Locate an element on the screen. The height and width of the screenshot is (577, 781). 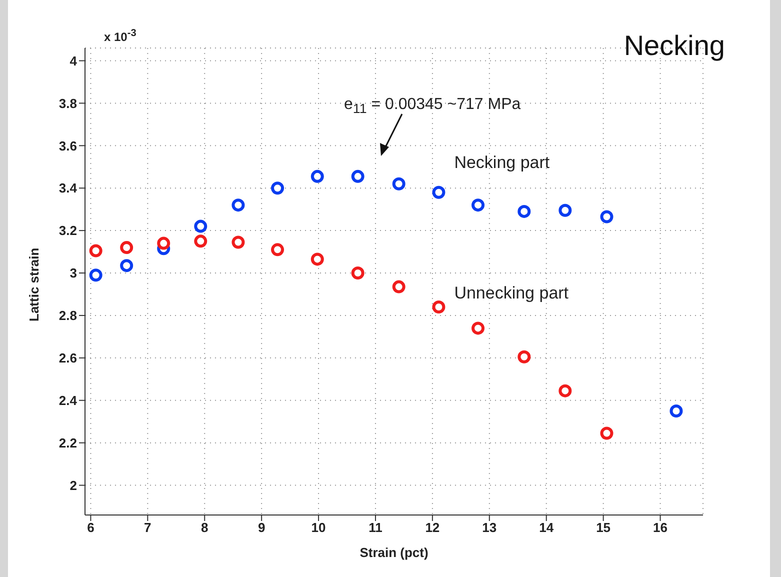
x-tick-label: 8 is located at coordinates (204, 528).